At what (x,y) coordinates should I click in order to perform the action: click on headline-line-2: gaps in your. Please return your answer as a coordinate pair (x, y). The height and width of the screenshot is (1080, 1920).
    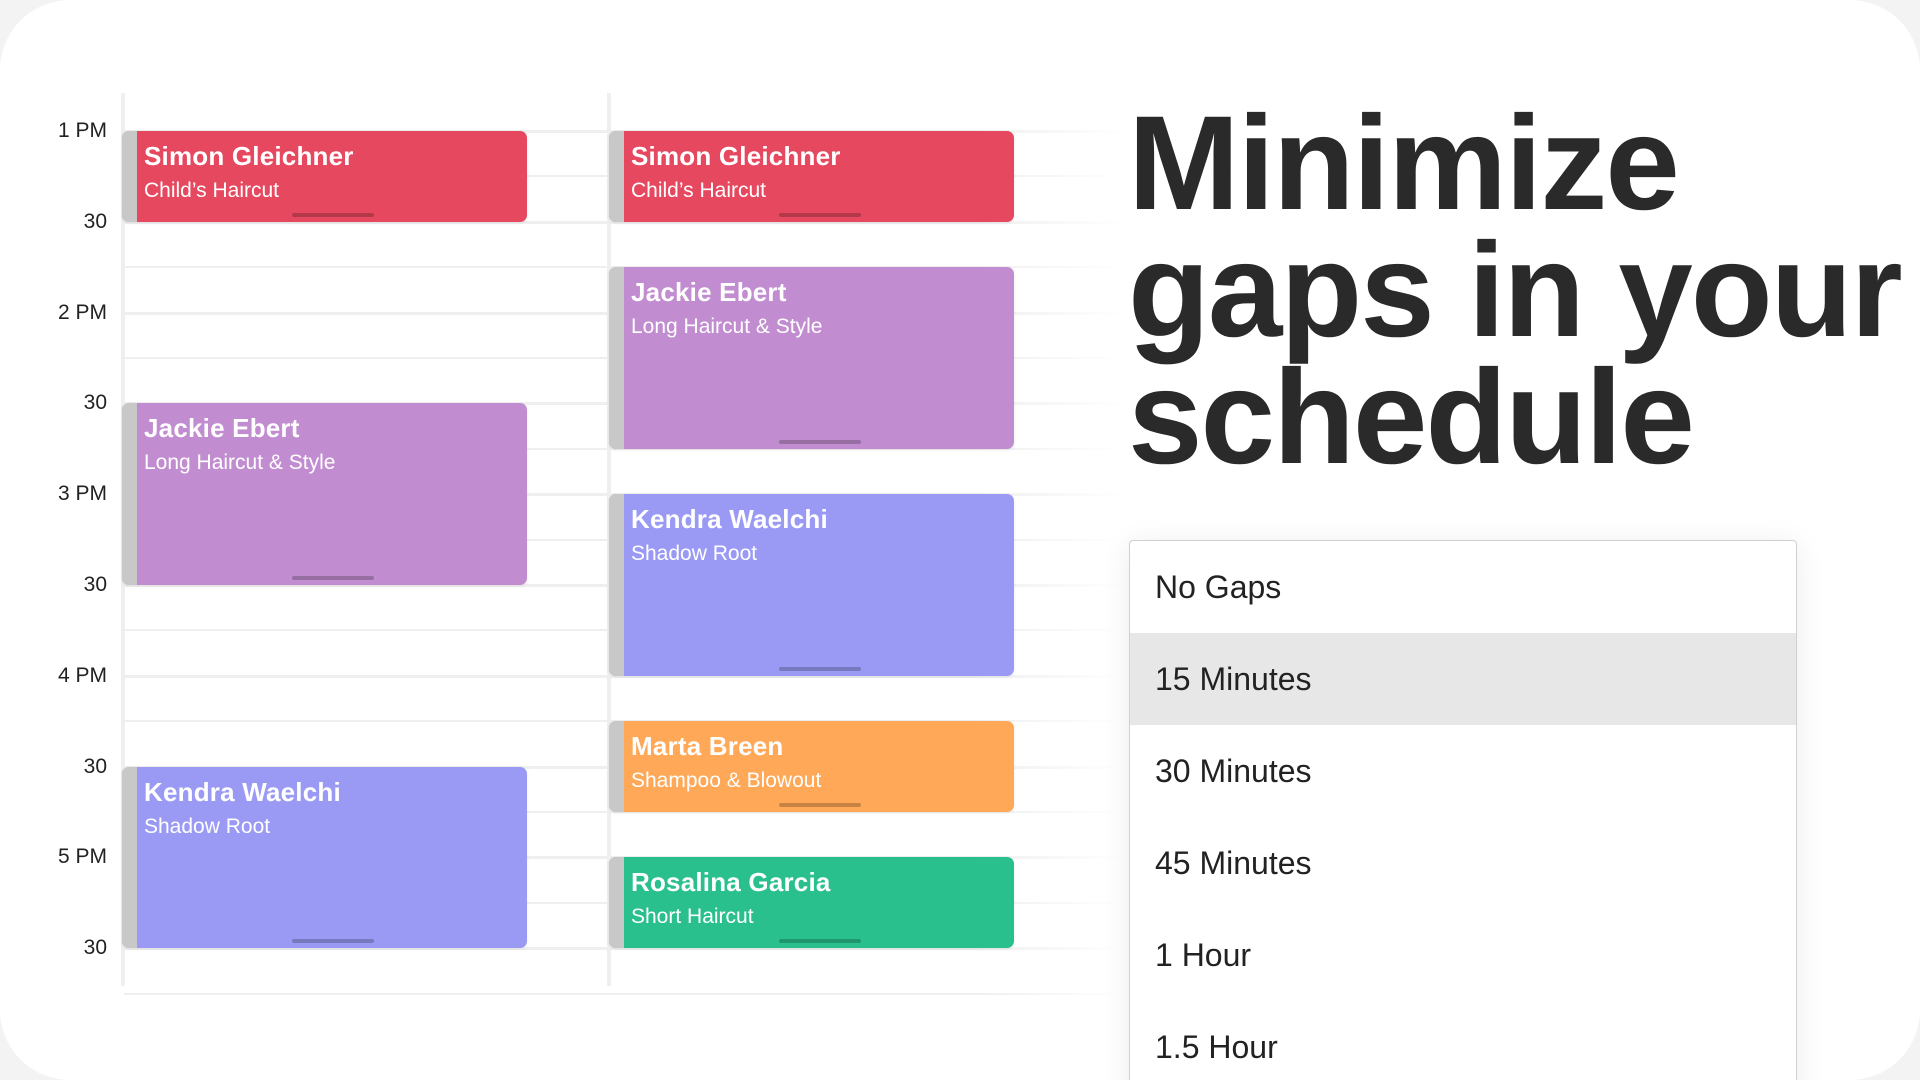
    Looking at the image, I should click on (1515, 290).